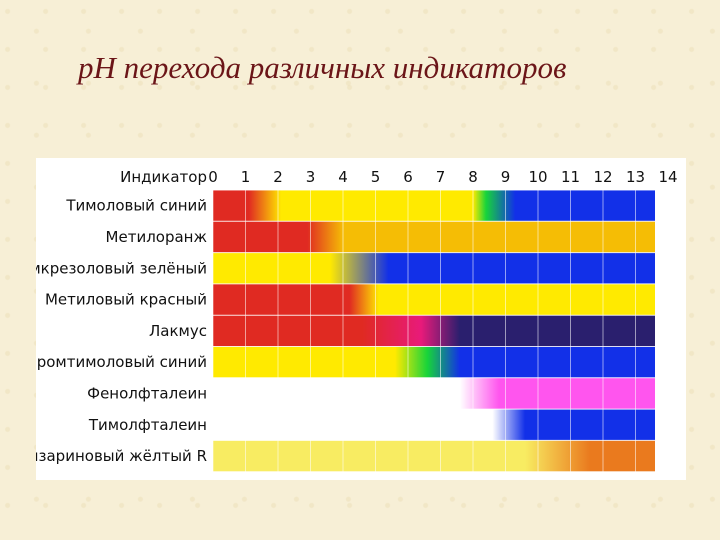  What do you see at coordinates (121, 456) in the screenshot?
I see `indicator-label: Ализариновый жёлтый R` at bounding box center [121, 456].